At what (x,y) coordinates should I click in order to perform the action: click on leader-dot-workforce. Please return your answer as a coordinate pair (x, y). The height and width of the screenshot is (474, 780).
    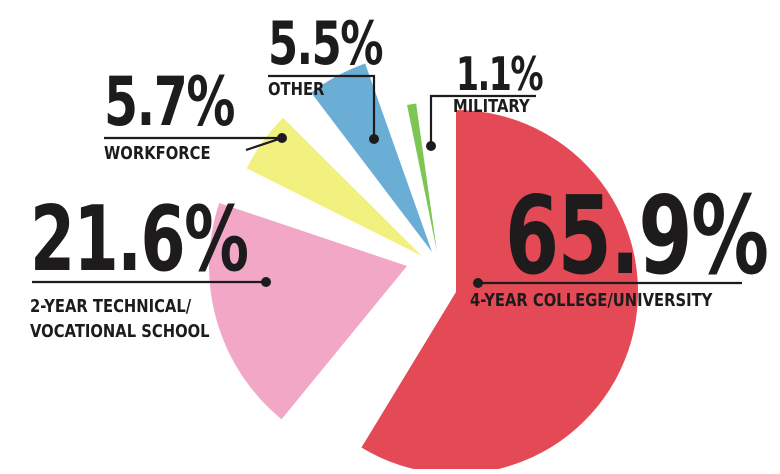
    Looking at the image, I should click on (282, 138).